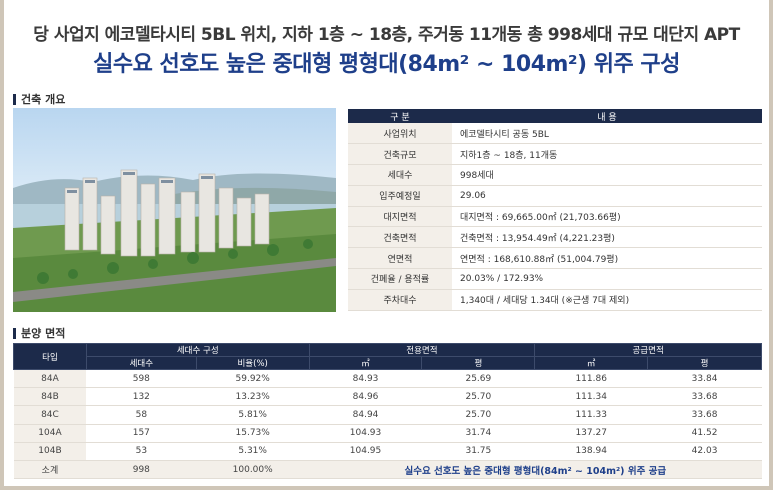 The height and width of the screenshot is (490, 773). Describe the element at coordinates (591, 397) in the screenshot. I see `supply-sp-sqm: 111.34` at that location.